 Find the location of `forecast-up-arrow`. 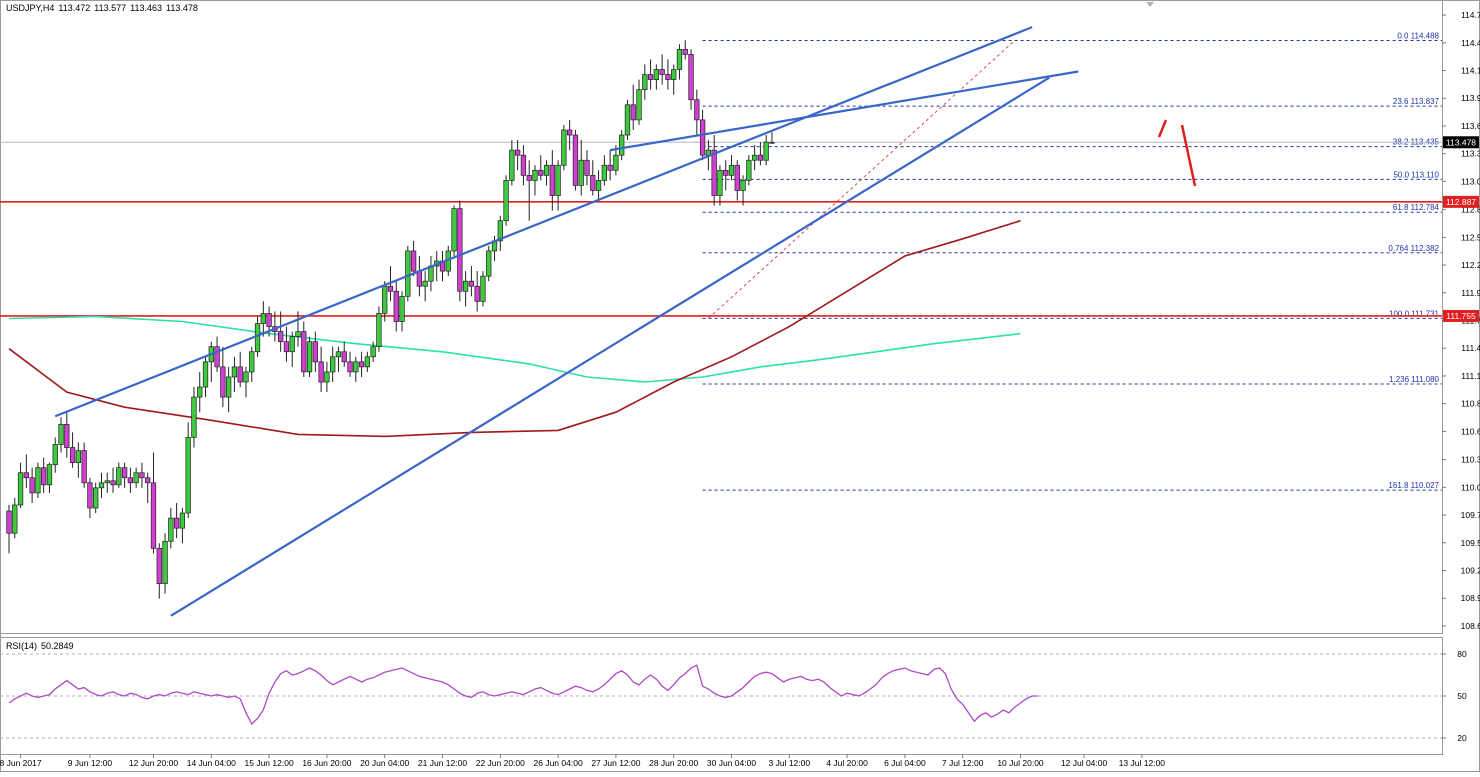

forecast-up-arrow is located at coordinates (1162, 128).